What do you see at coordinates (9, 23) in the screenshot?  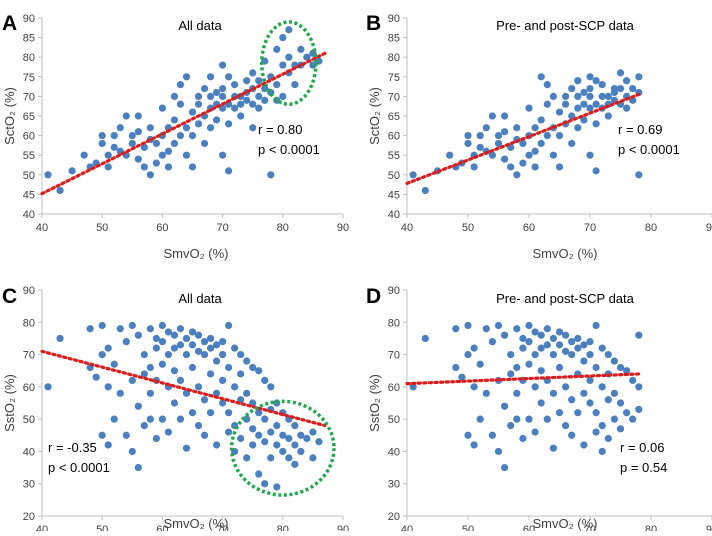 I see `panel-label: A` at bounding box center [9, 23].